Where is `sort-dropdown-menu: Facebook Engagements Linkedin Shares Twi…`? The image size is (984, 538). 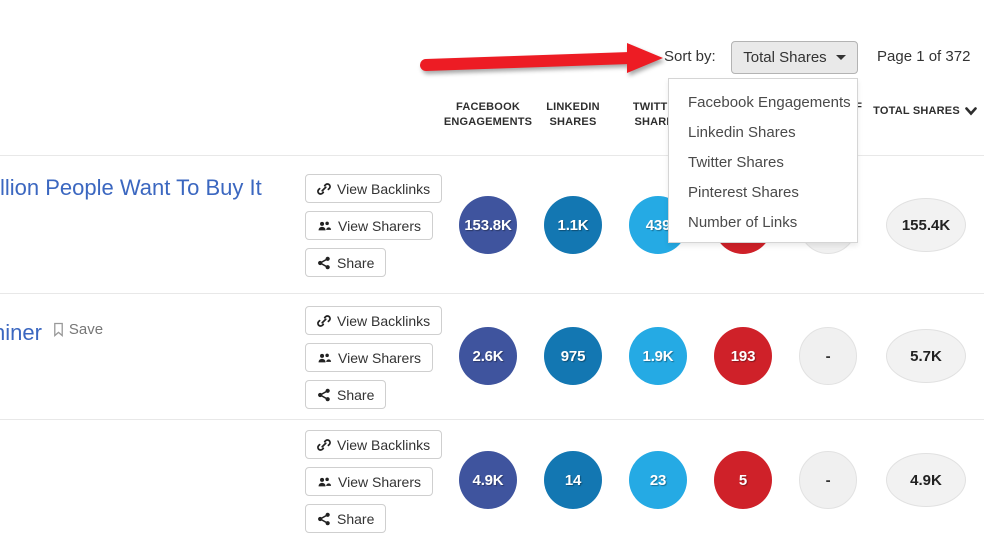
sort-dropdown-menu: Facebook Engagements Linkedin Shares Twi… is located at coordinates (763, 160).